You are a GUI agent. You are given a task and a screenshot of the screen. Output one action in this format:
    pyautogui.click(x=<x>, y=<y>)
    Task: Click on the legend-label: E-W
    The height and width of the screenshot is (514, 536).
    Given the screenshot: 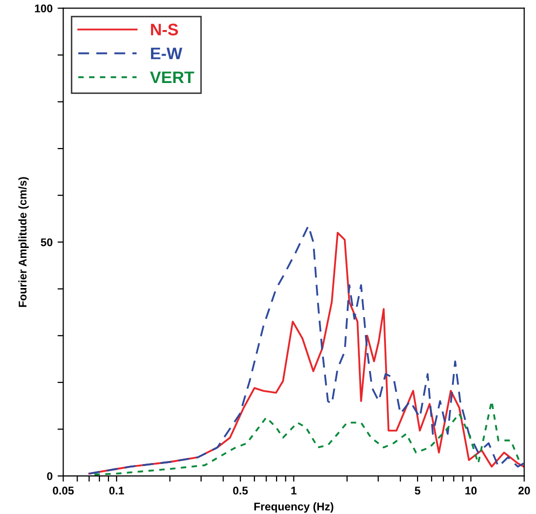 What is the action you would take?
    pyautogui.click(x=166, y=54)
    